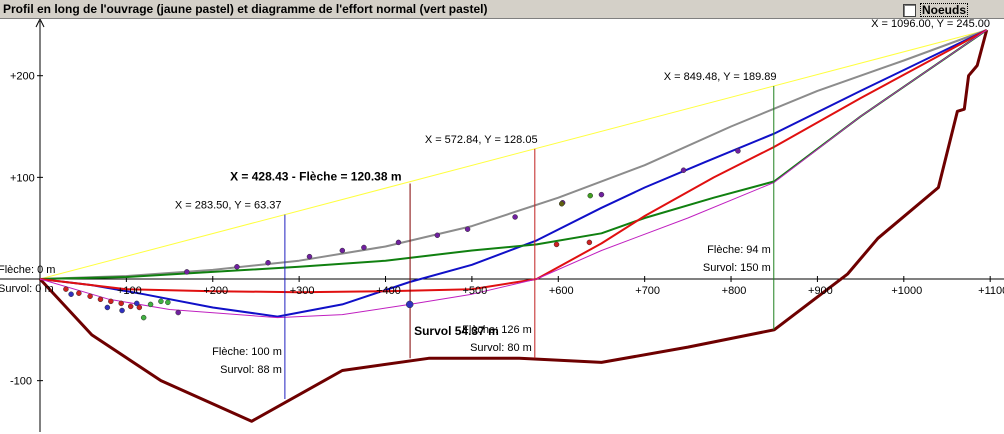 The height and width of the screenshot is (434, 1004). I want to click on survol-label: Survol 54.37 m, so click(456, 331).